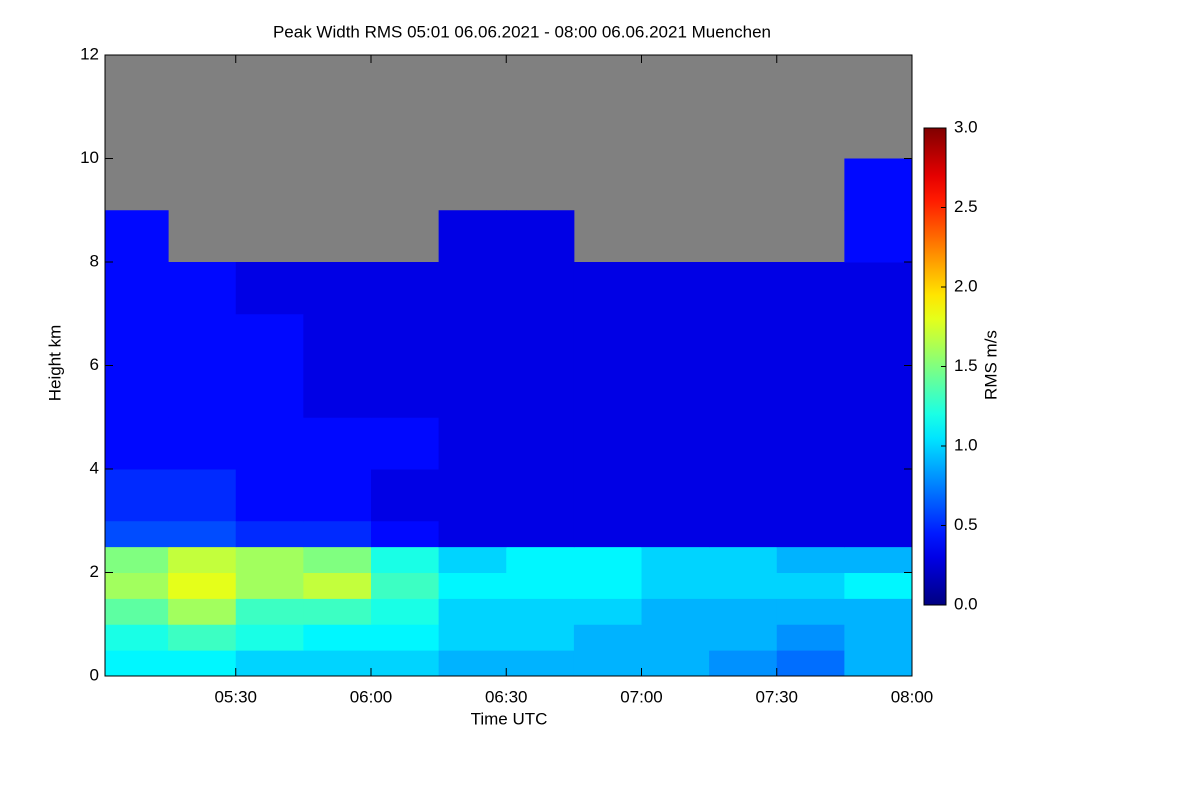  What do you see at coordinates (235, 696) in the screenshot?
I see `x-tick-label: 05:30` at bounding box center [235, 696].